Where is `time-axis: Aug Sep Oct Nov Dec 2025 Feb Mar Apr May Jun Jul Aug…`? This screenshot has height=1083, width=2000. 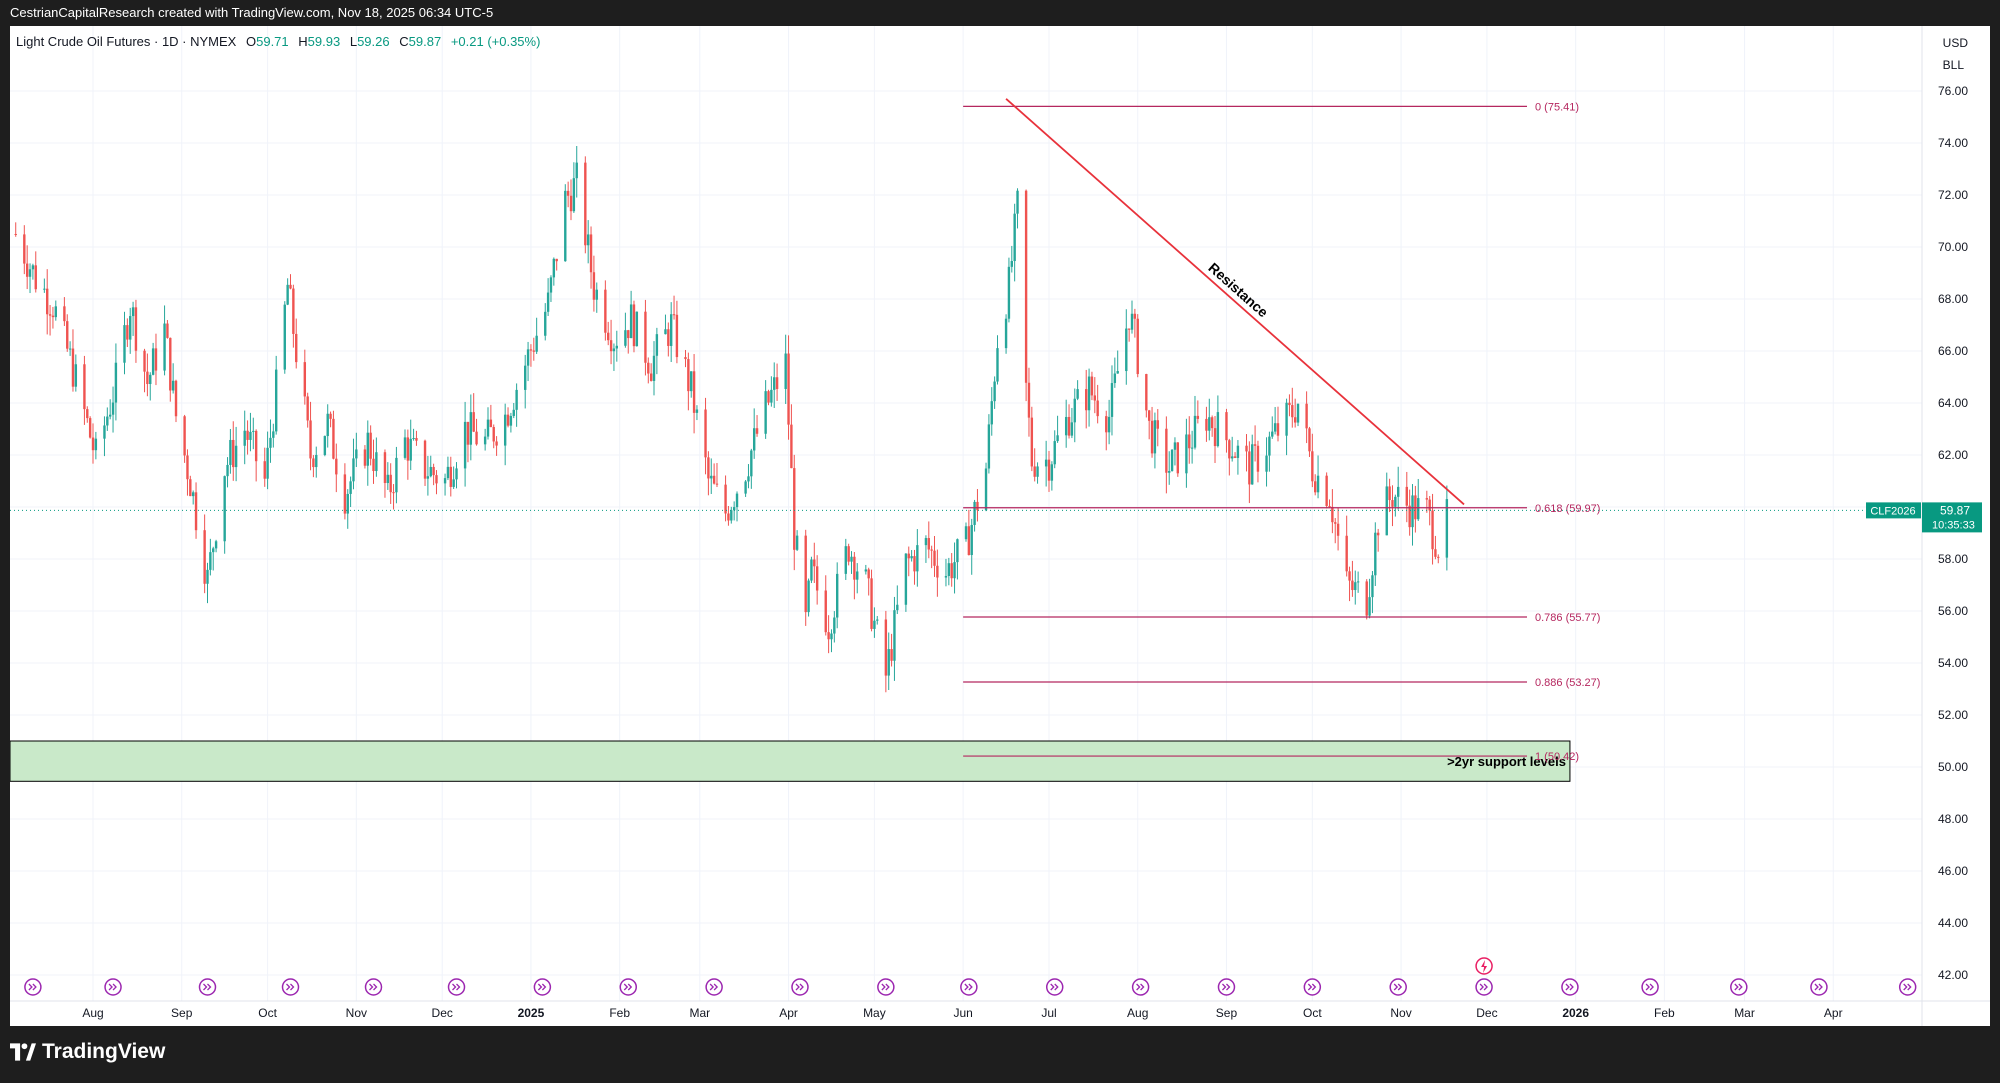
time-axis: Aug Sep Oct Nov Dec 2025 Feb Mar Apr May Jun Jul Aug… is located at coordinates (1000, 1010).